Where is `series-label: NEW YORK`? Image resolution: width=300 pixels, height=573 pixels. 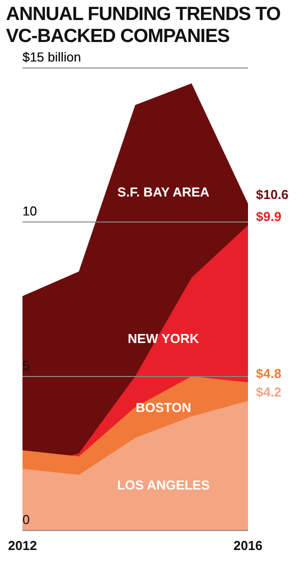 series-label: NEW YORK is located at coordinates (164, 338).